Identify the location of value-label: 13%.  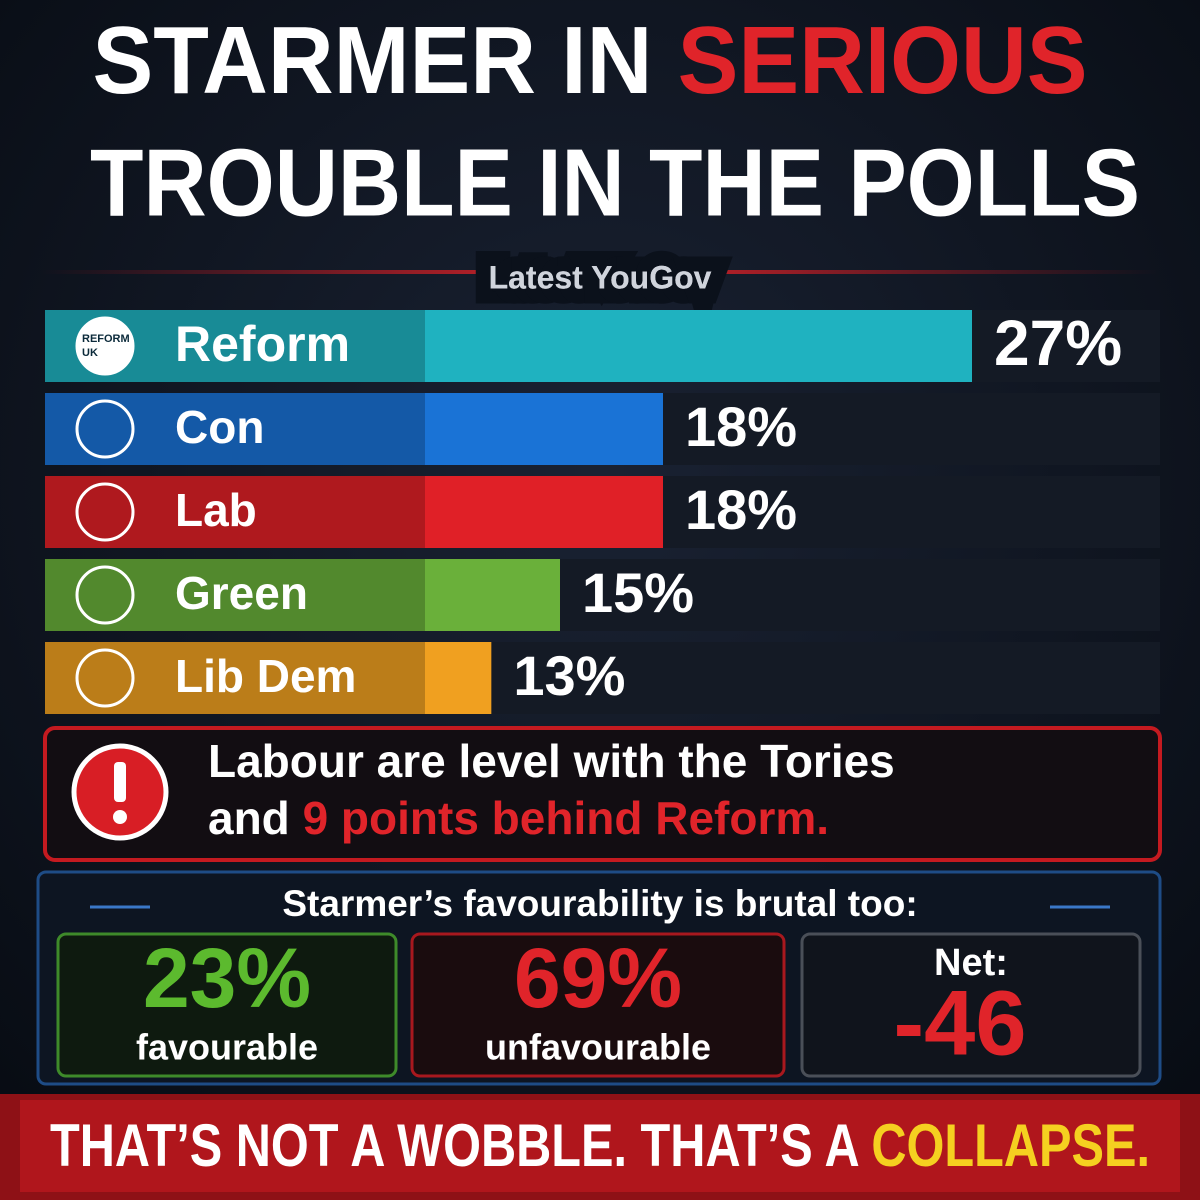
(569, 675).